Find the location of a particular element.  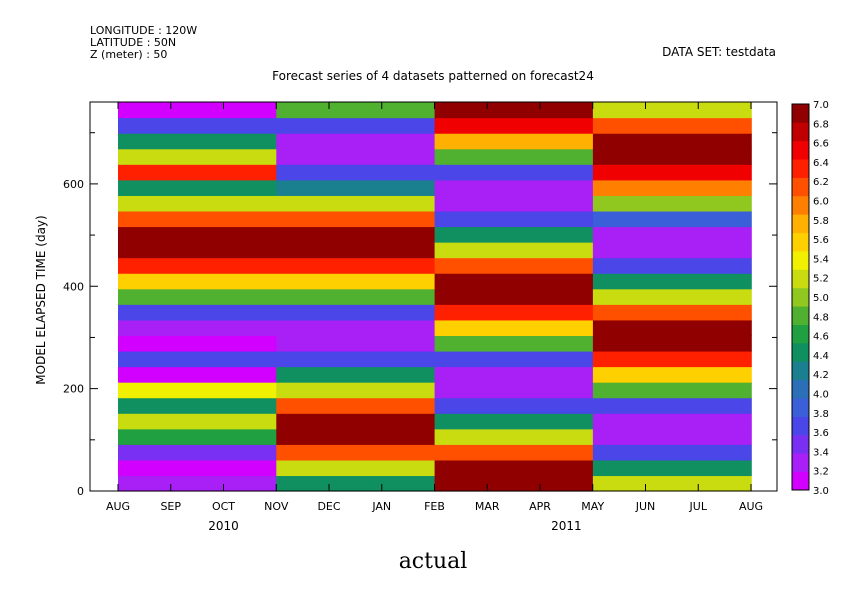

colorbar-label: 7.0 is located at coordinates (821, 105).